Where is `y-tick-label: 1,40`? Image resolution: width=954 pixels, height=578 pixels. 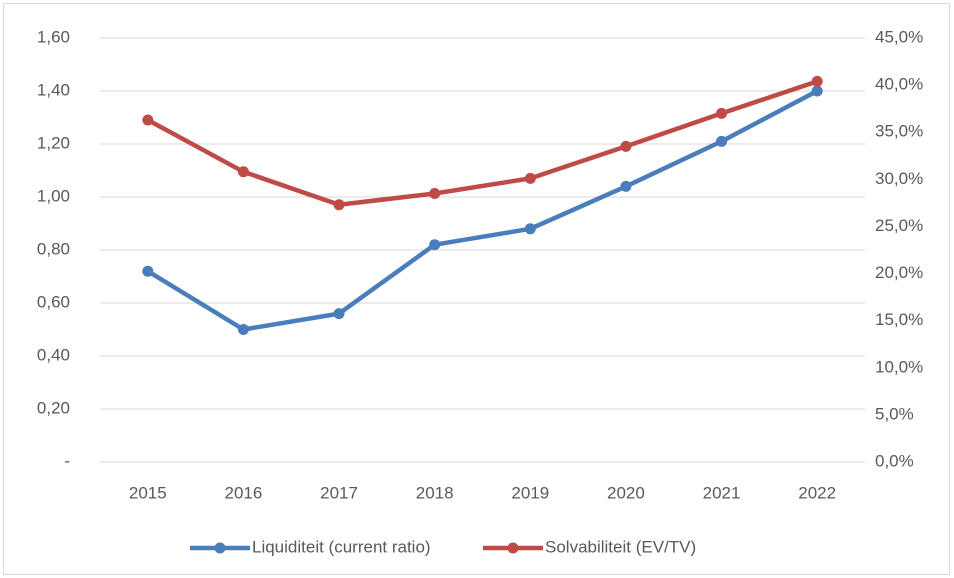 y-tick-label: 1,40 is located at coordinates (53, 89).